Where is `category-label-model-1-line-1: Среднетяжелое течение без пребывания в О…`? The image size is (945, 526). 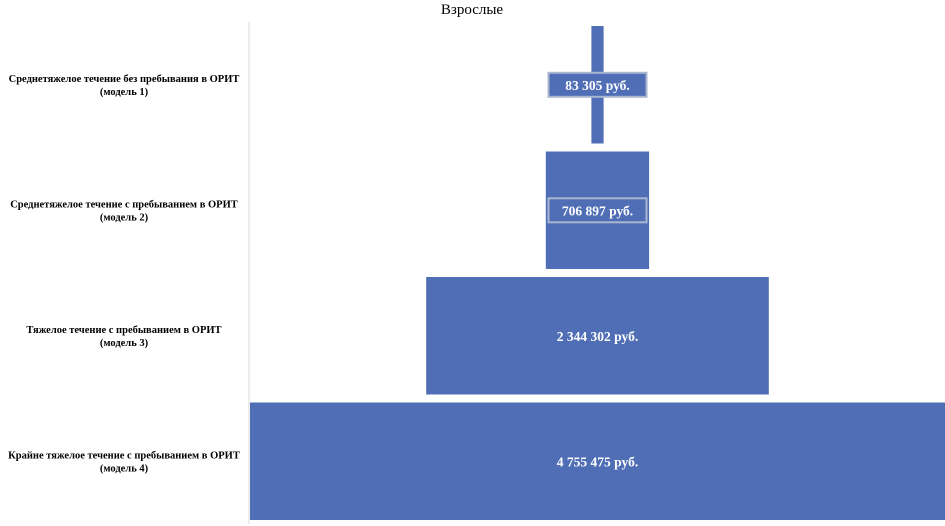 category-label-model-1-line-1: Среднетяжелое течение без пребывания в О… is located at coordinates (124, 79).